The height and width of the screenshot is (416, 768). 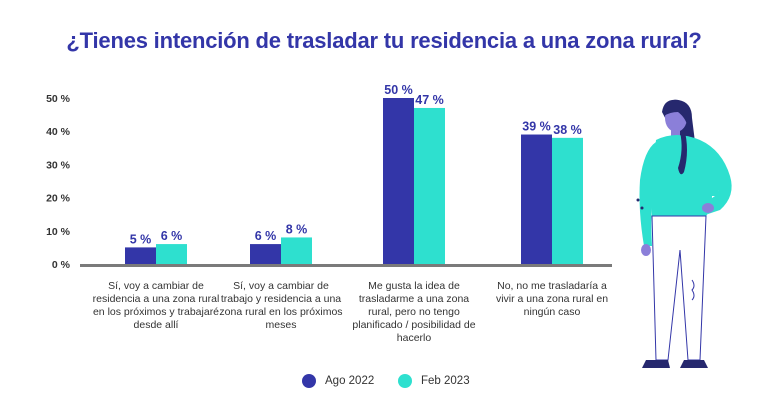 What do you see at coordinates (445, 381) in the screenshot?
I see `legend-label-feb-2023: Feb 2023` at bounding box center [445, 381].